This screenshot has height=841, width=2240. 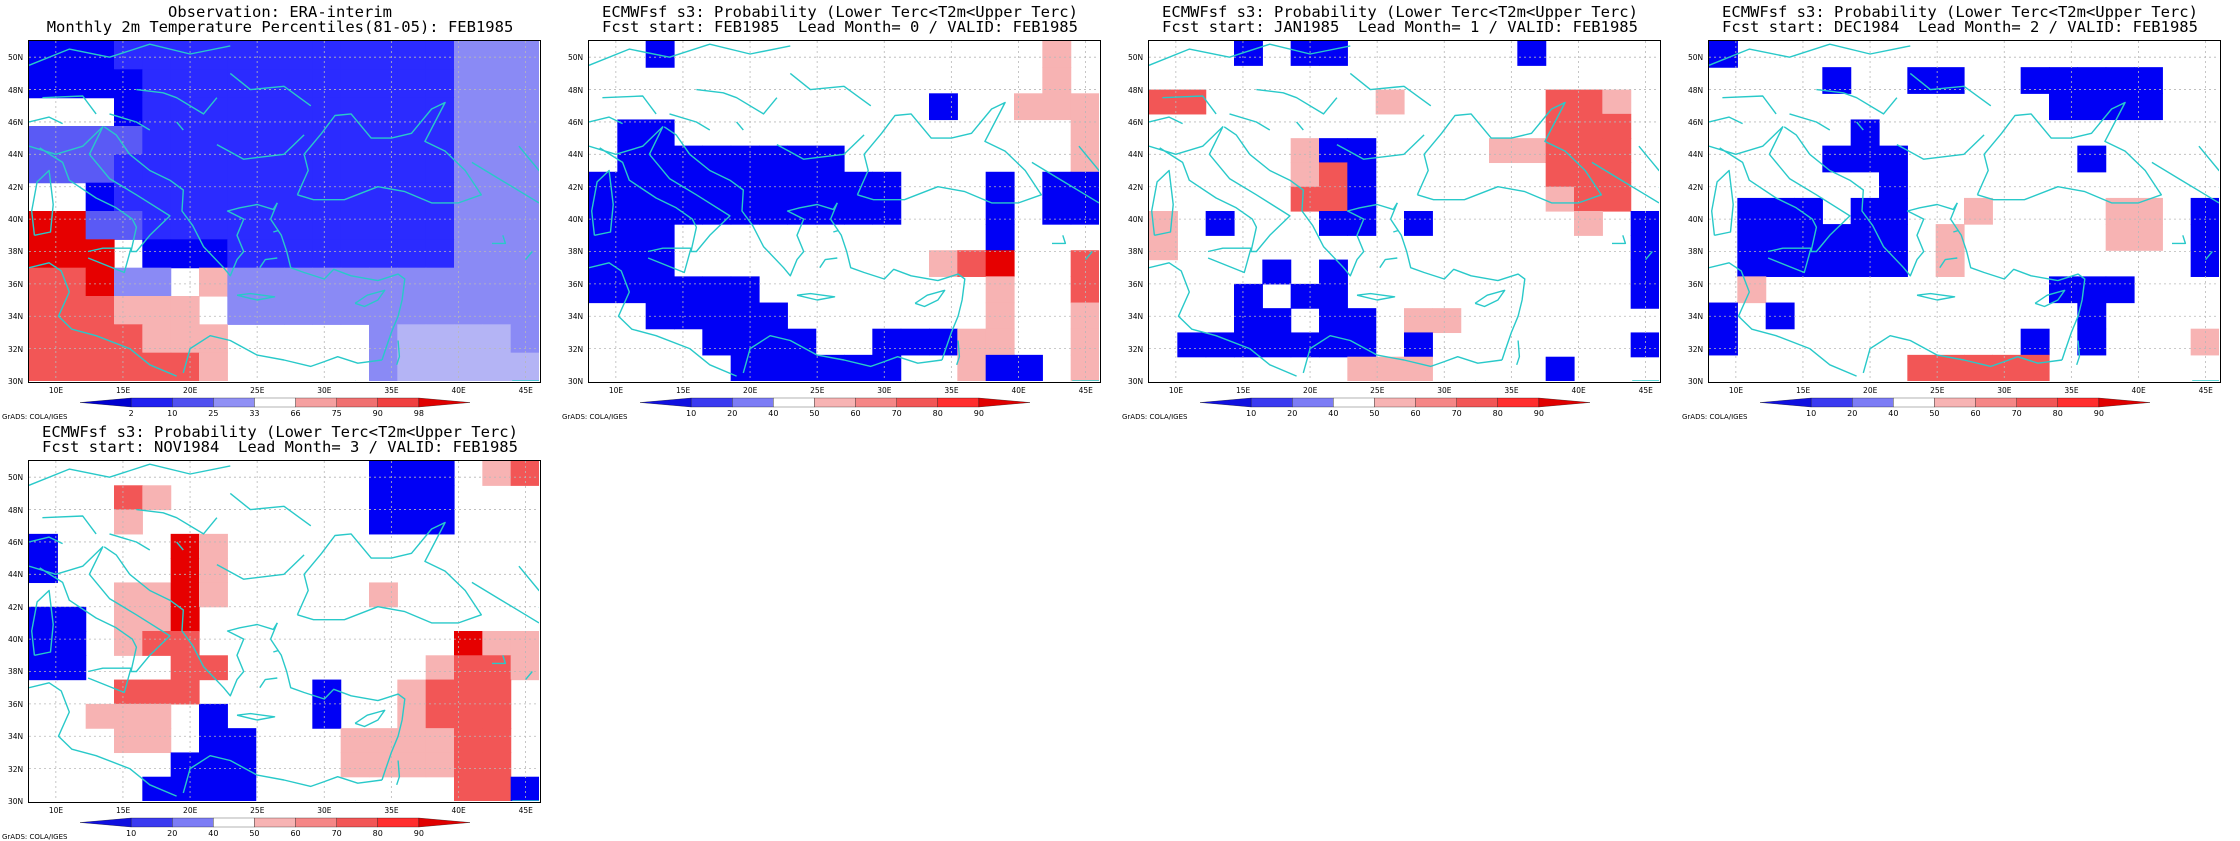 What do you see at coordinates (1251, 413) in the screenshot?
I see `colorbar-tick-label: 10` at bounding box center [1251, 413].